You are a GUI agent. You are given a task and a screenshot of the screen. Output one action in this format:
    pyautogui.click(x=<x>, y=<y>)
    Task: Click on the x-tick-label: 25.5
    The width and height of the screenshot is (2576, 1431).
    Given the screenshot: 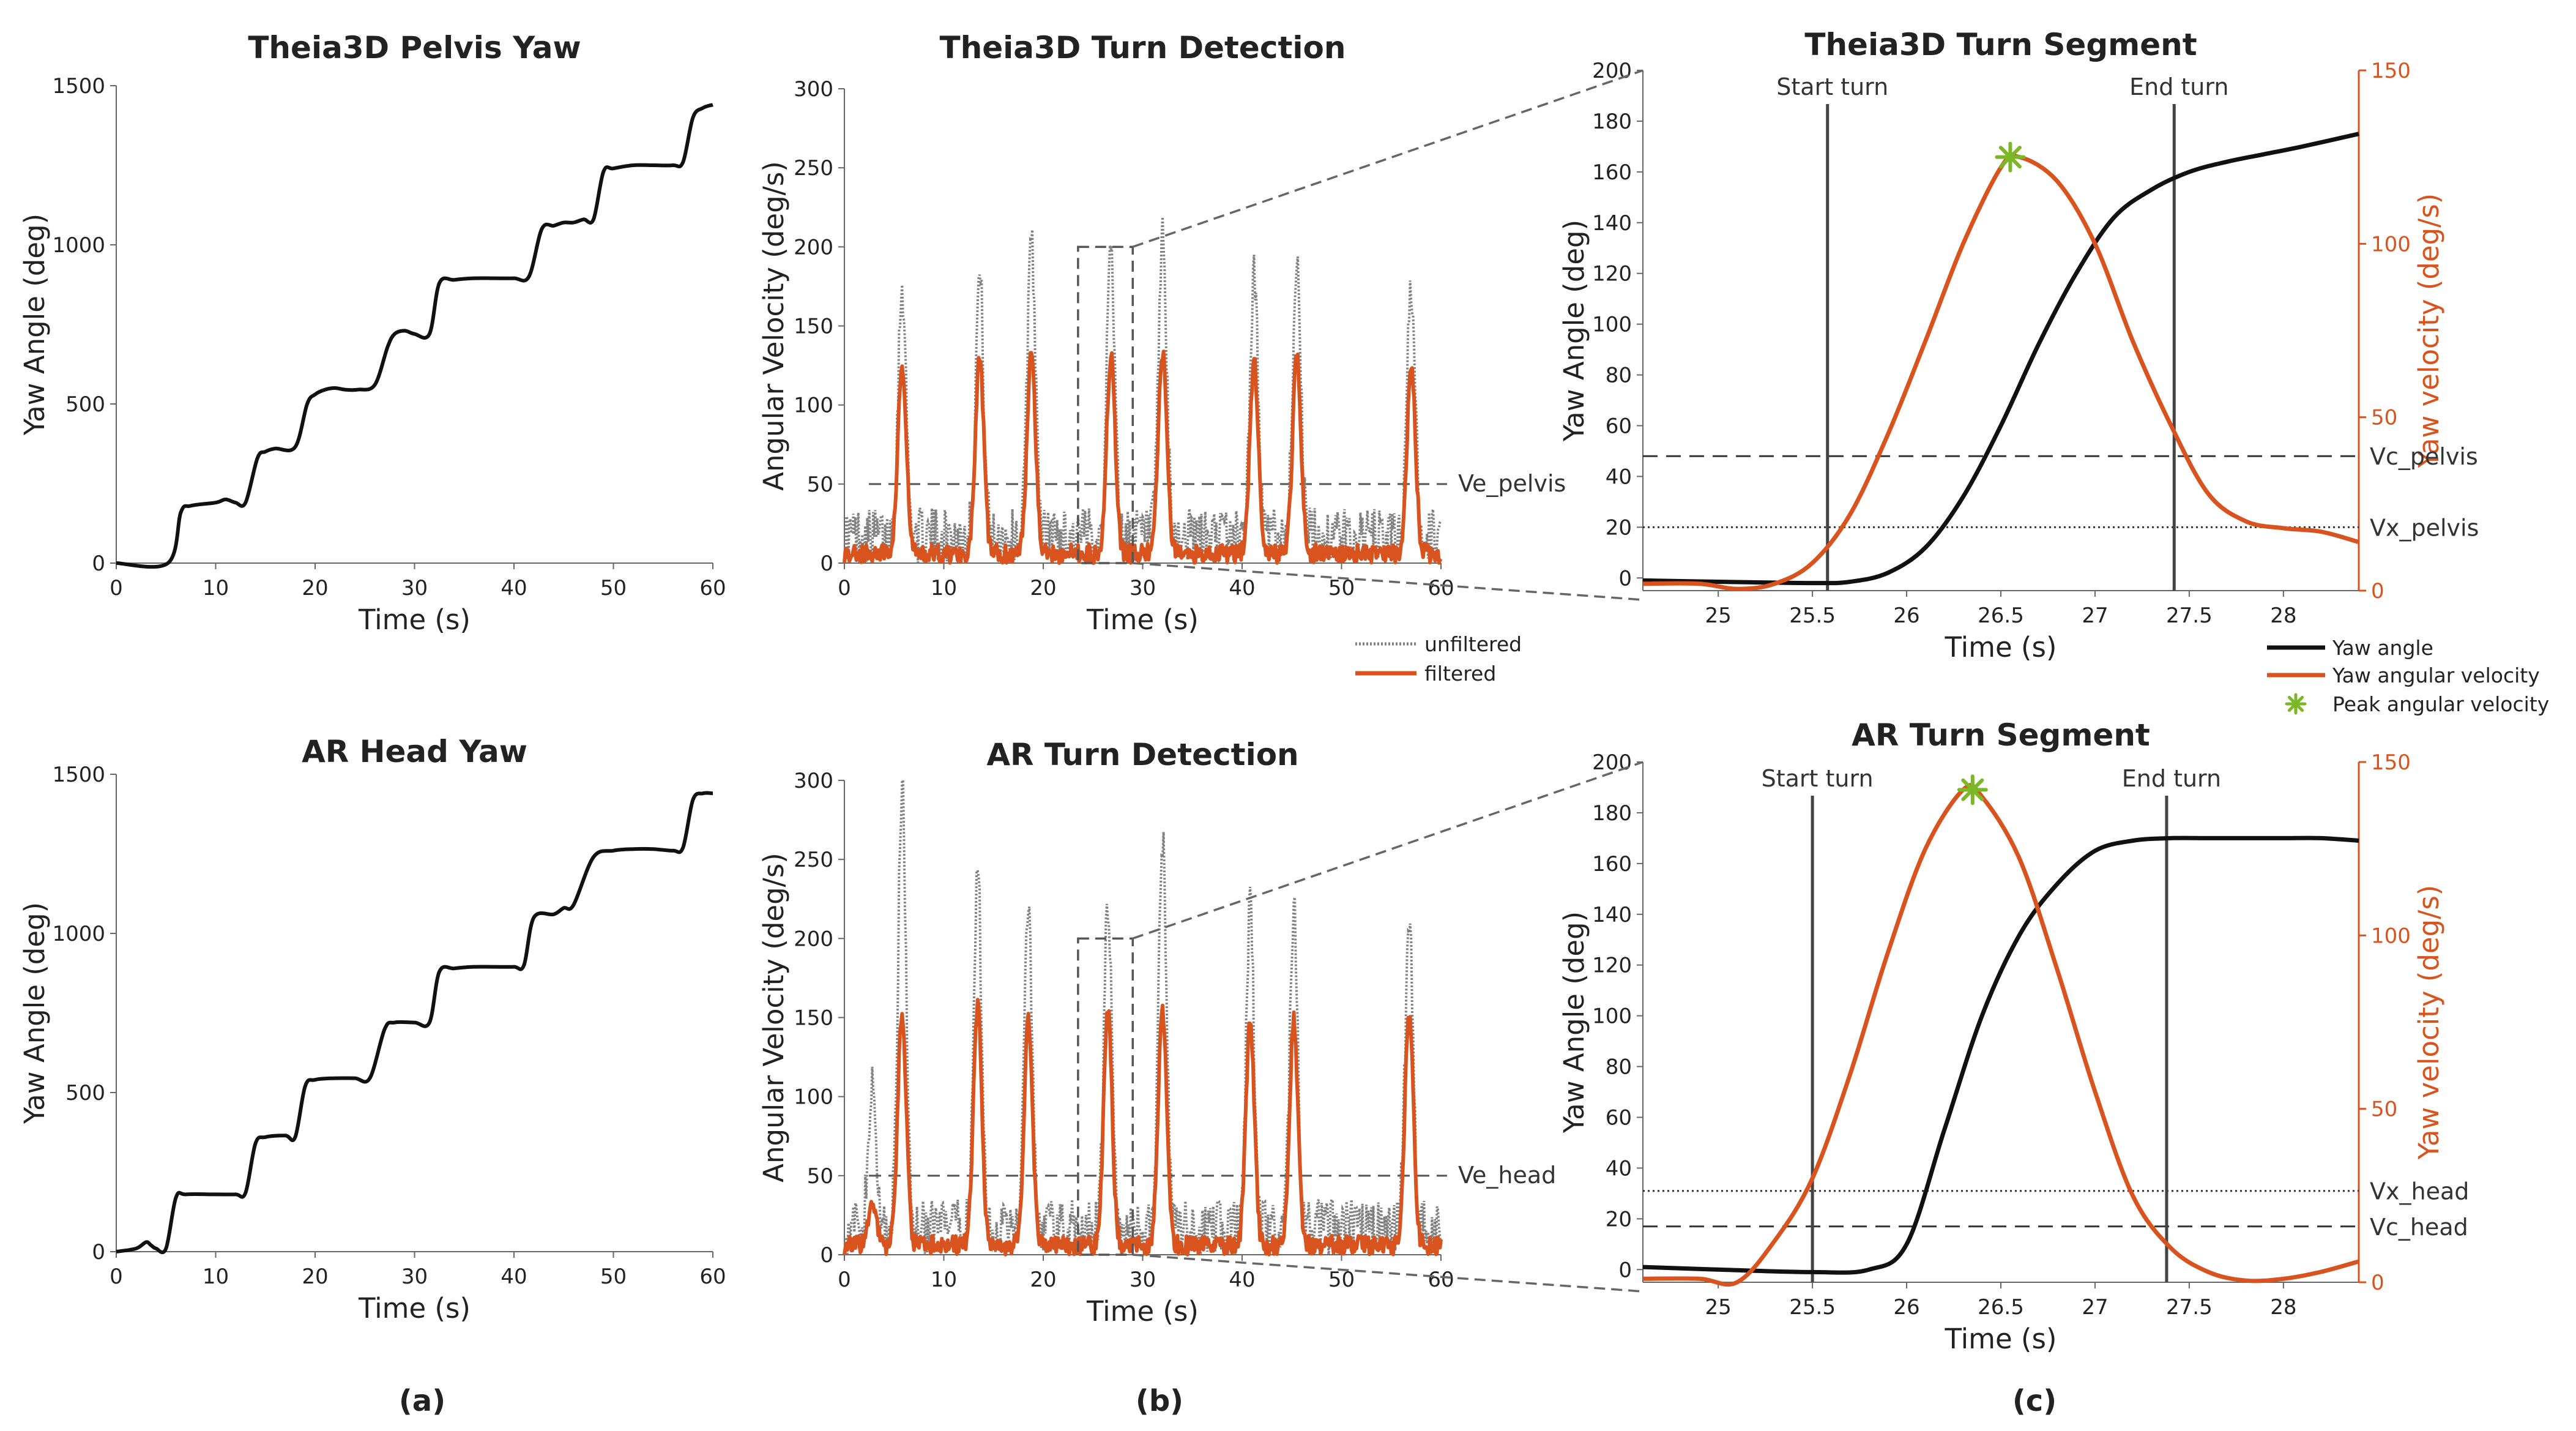 What is the action you would take?
    pyautogui.click(x=1812, y=1307)
    